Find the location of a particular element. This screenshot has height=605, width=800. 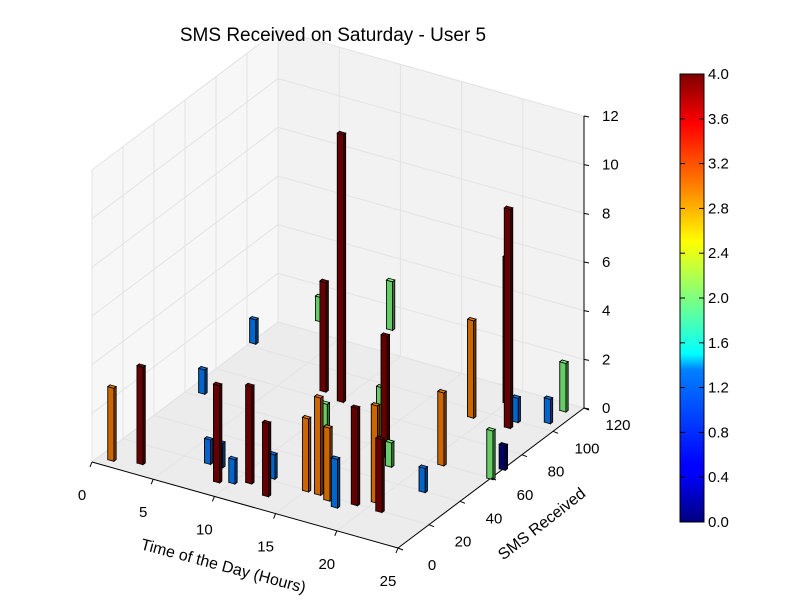

x-tick-label: 0 is located at coordinates (82, 495).